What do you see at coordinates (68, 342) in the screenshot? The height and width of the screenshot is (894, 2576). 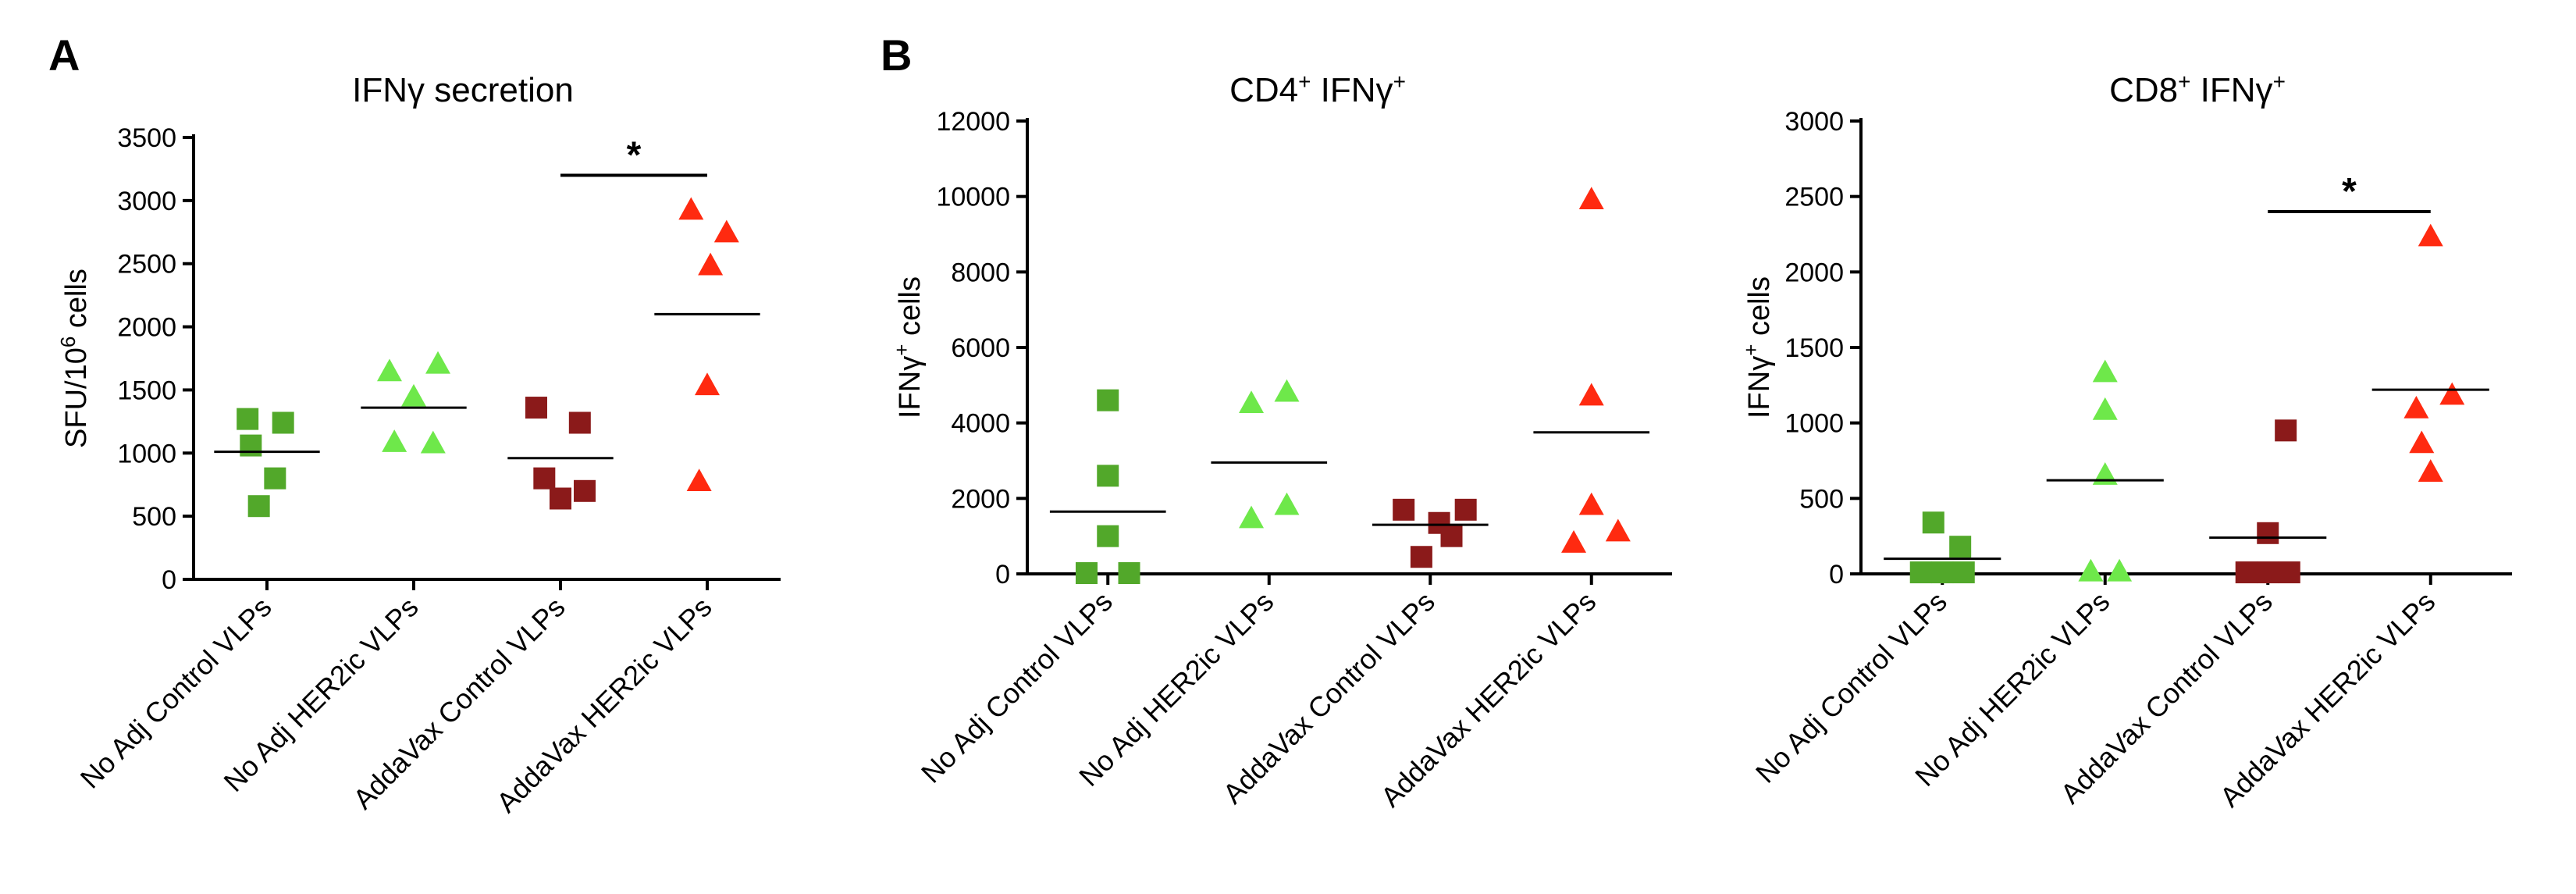 I see `y-axis-label-superscript: 6` at bounding box center [68, 342].